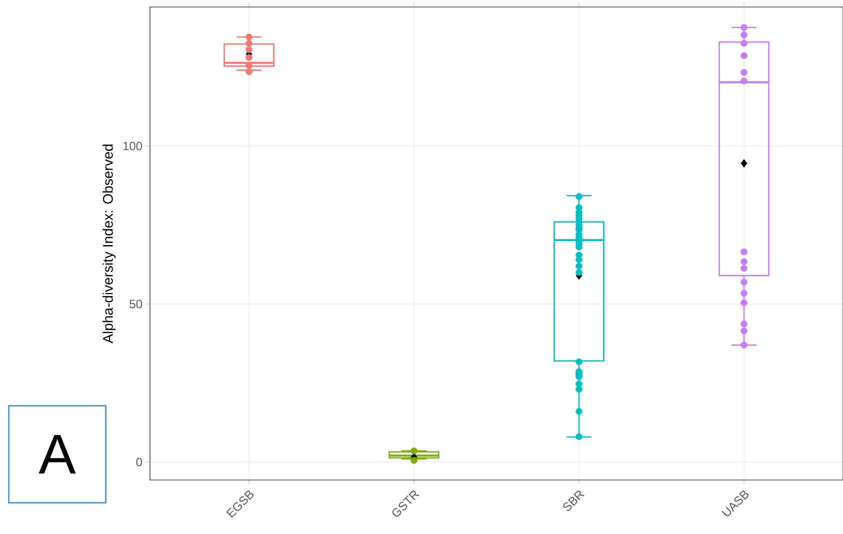  What do you see at coordinates (132, 146) in the screenshot?
I see `y-tick-label: 100` at bounding box center [132, 146].